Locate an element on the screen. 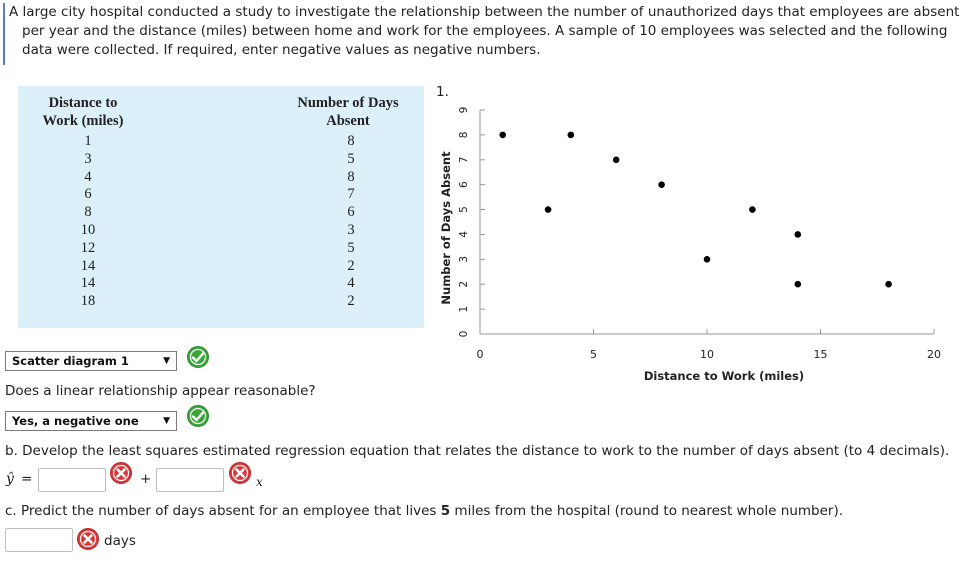 The image size is (970, 562). prediction-input is located at coordinates (39, 540).